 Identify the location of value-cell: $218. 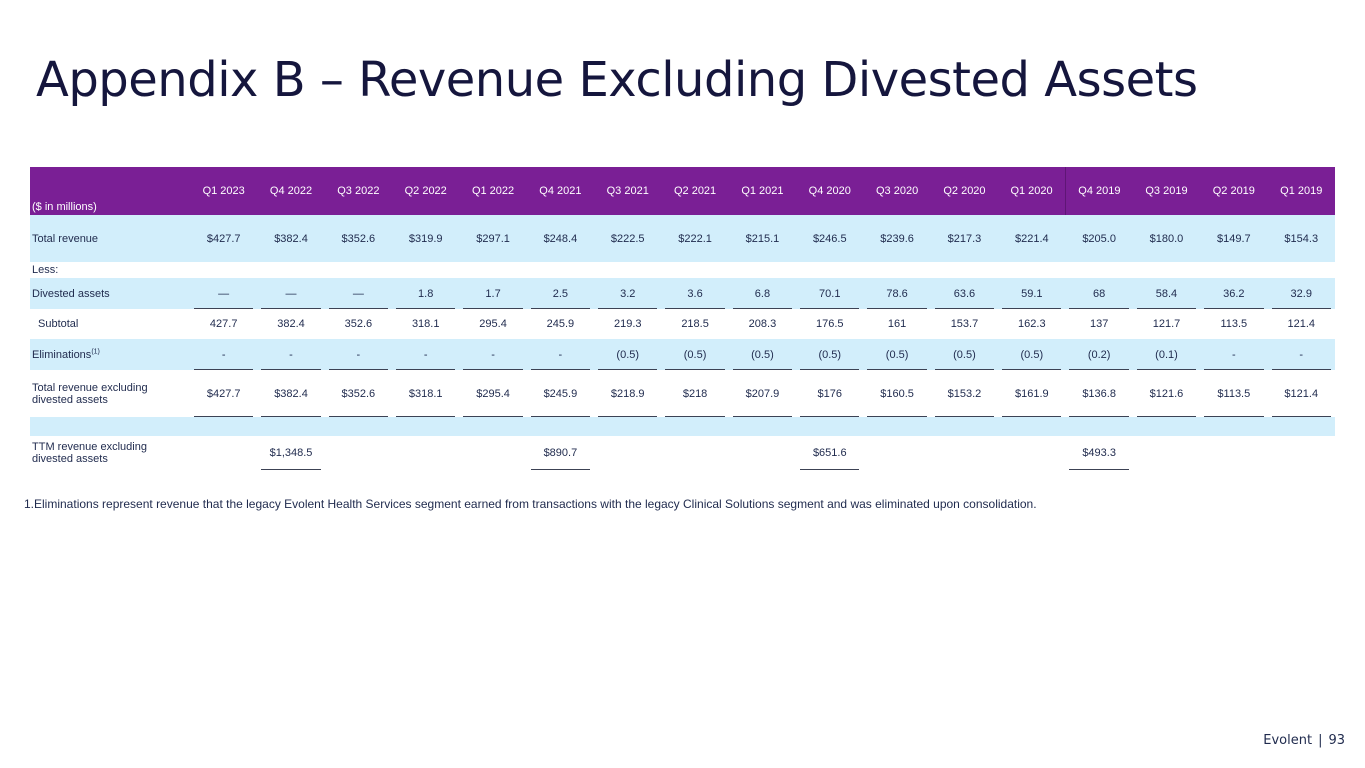
(694, 395).